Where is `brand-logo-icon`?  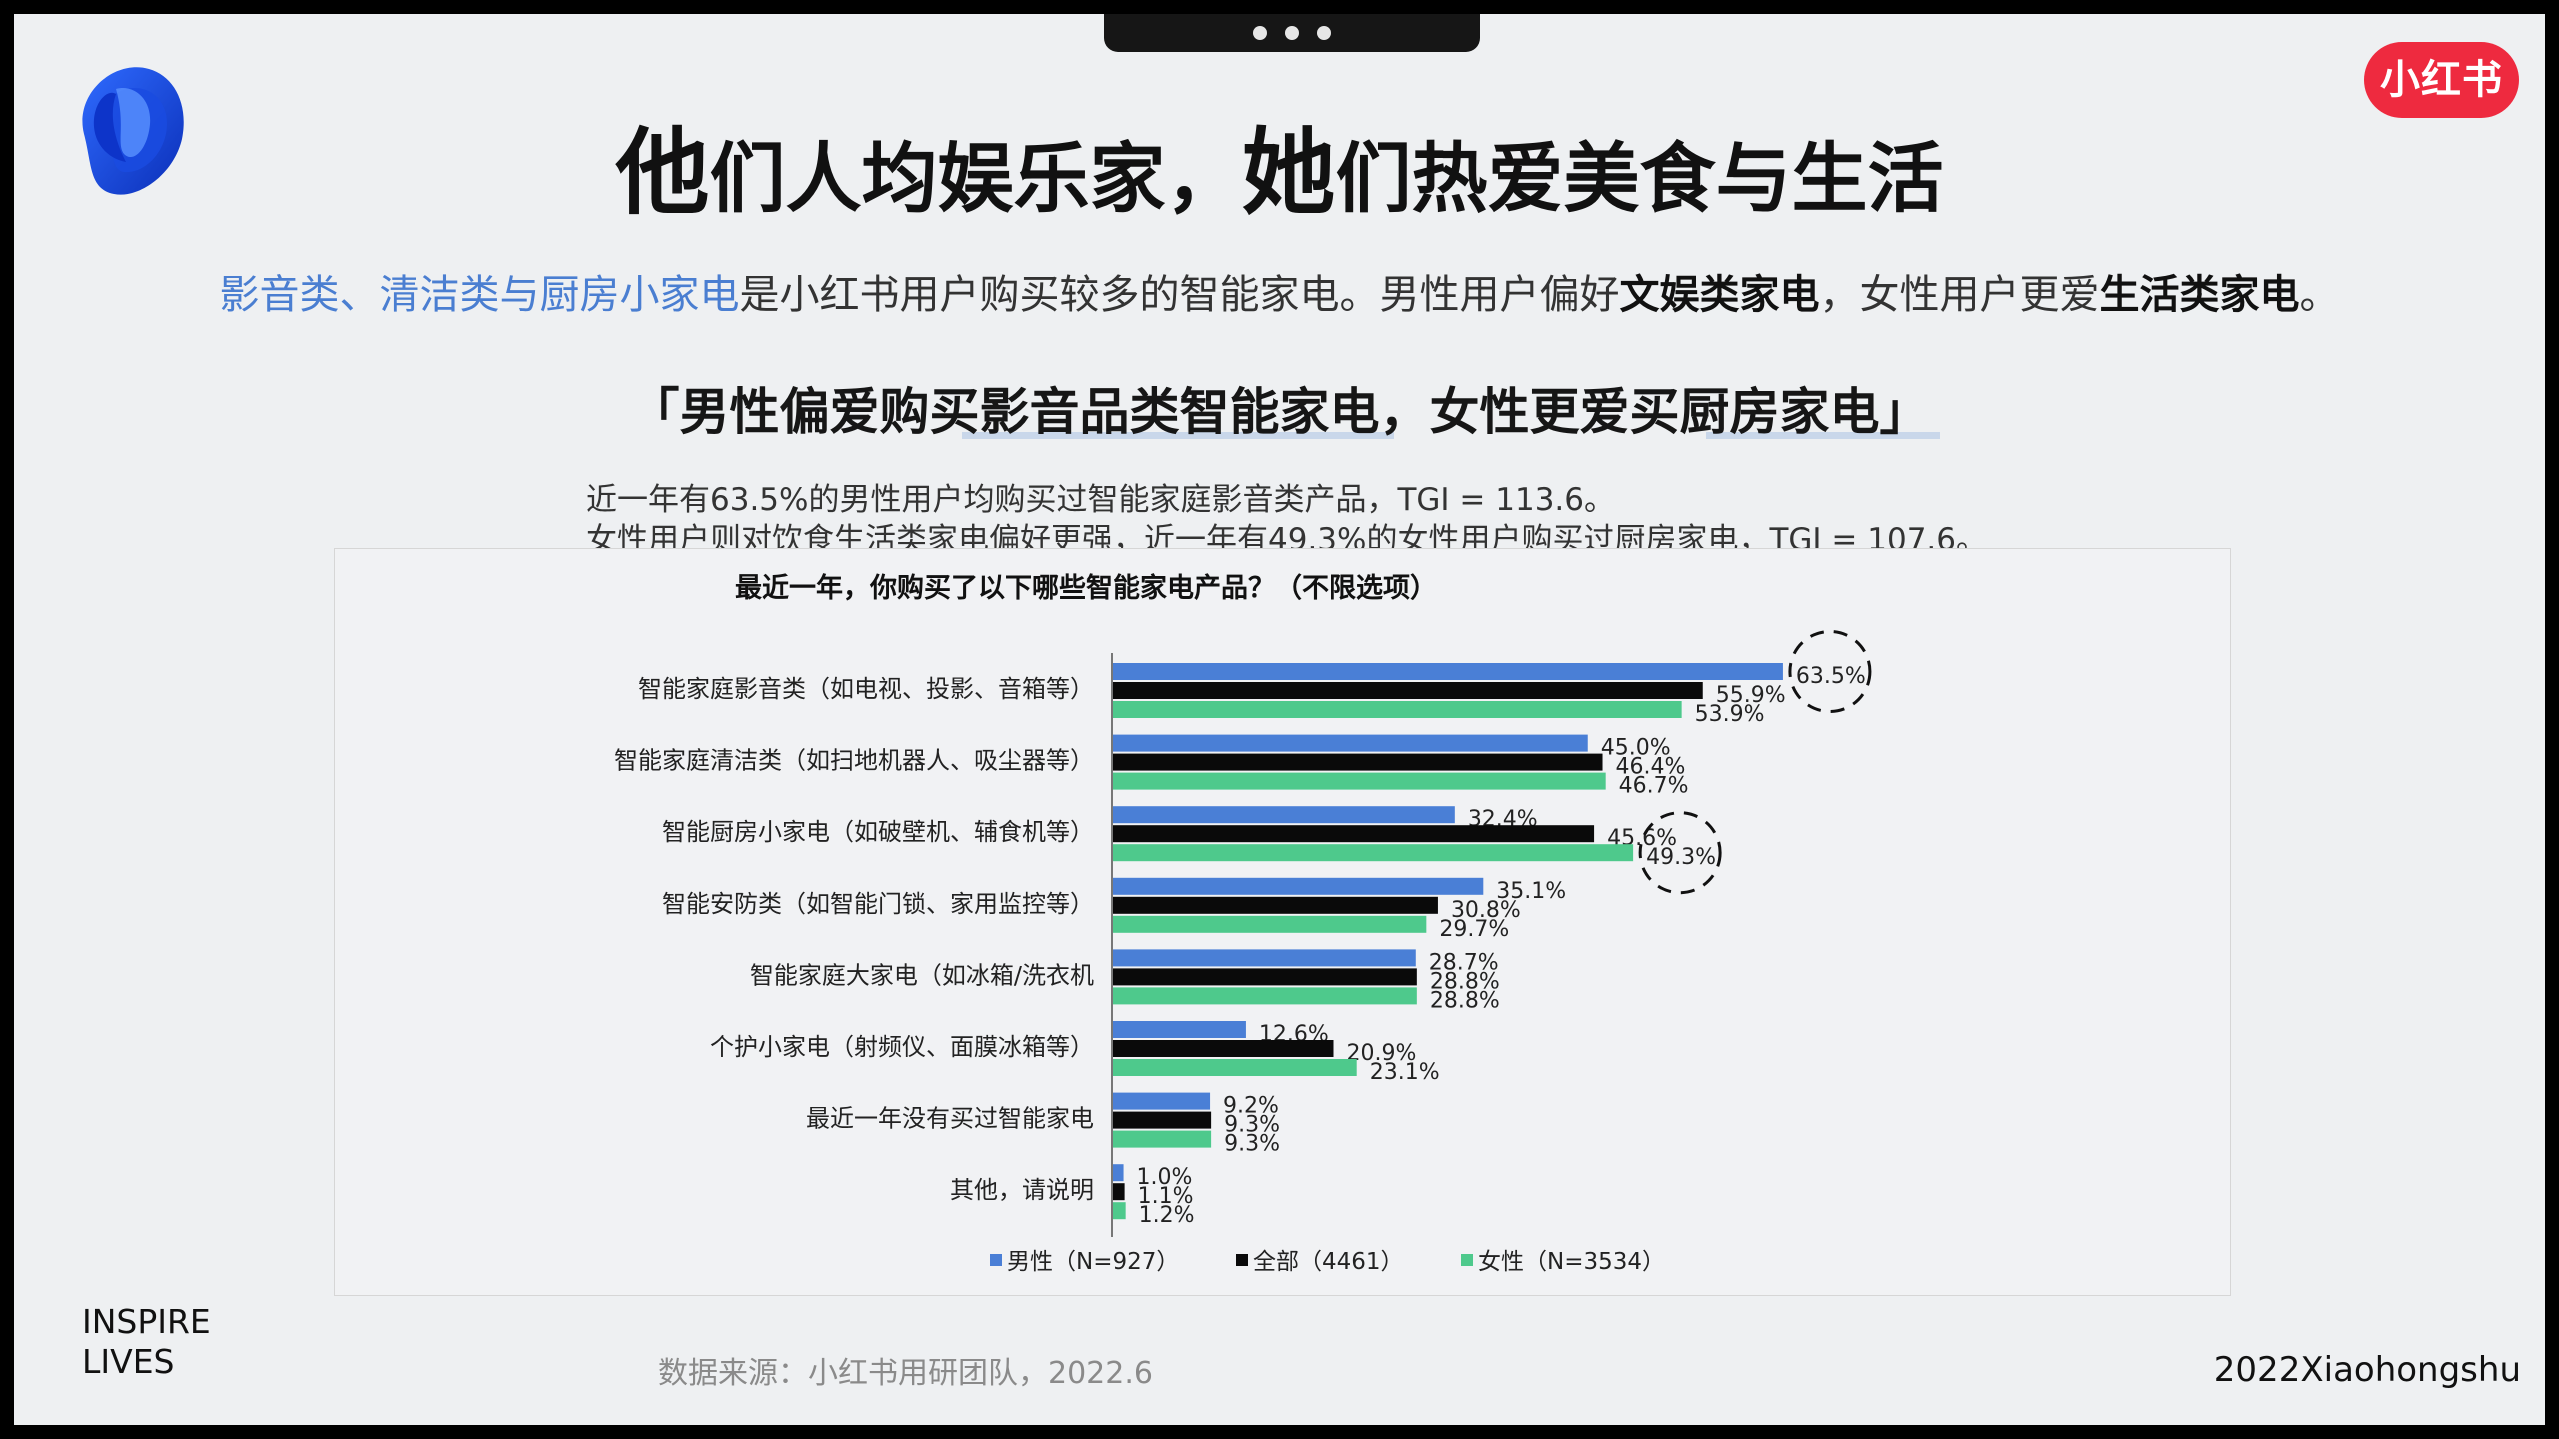 brand-logo-icon is located at coordinates (133, 131).